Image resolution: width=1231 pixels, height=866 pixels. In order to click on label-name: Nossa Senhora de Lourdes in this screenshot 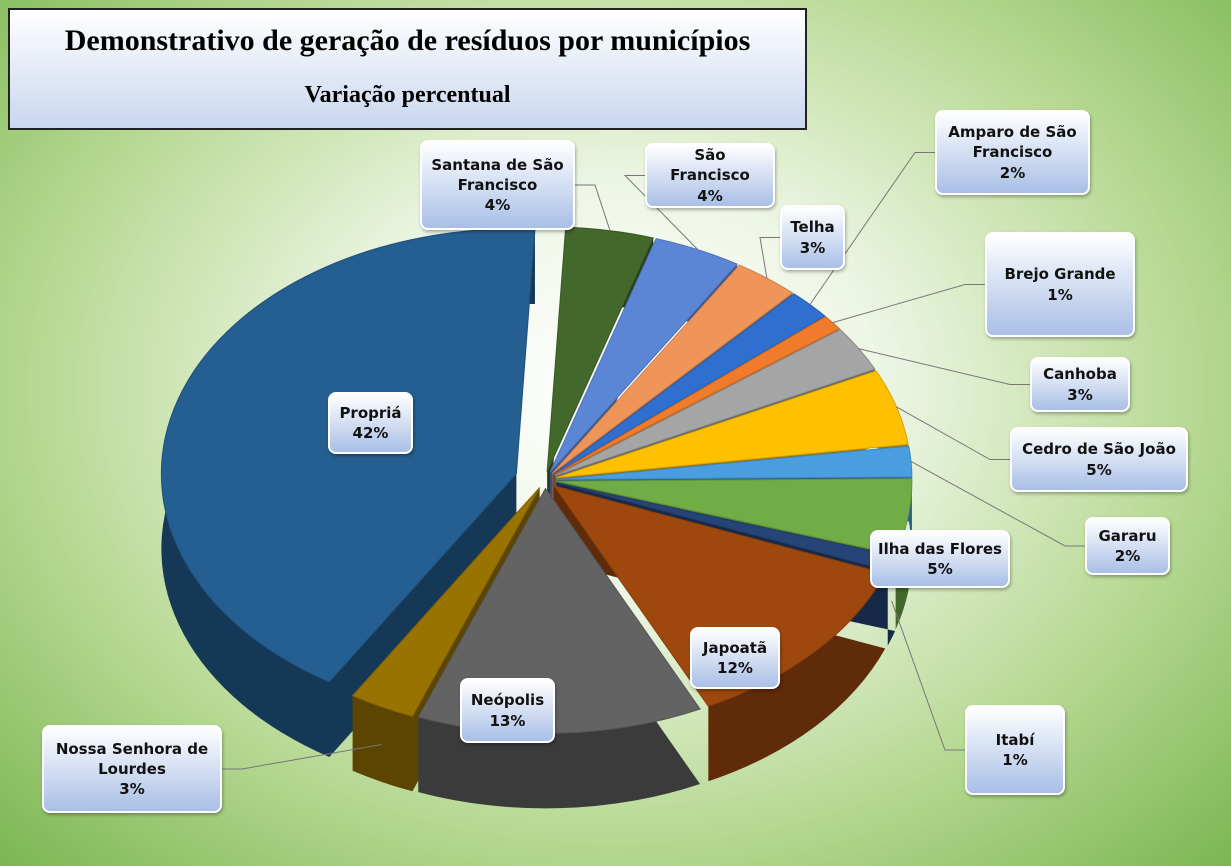, I will do `click(132, 758)`.